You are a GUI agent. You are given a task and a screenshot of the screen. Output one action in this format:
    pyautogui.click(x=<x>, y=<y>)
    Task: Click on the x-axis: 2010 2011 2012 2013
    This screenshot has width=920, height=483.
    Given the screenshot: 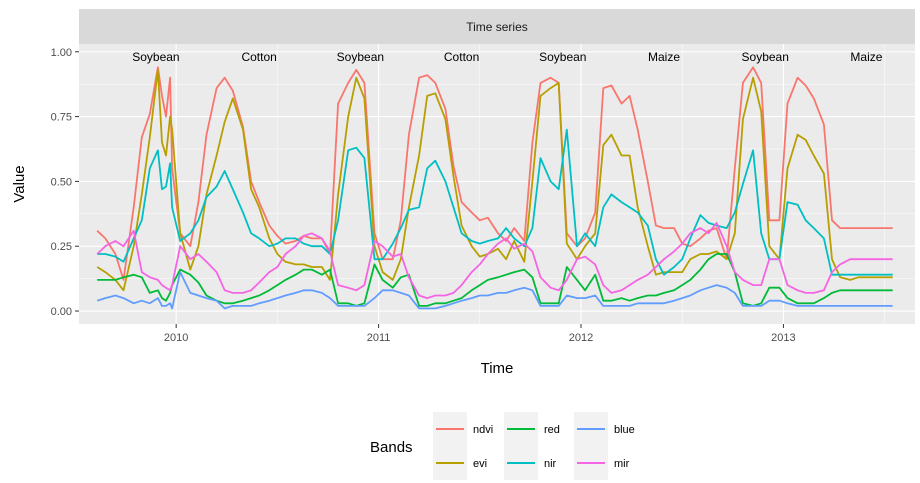 What is the action you would take?
    pyautogui.click(x=480, y=334)
    